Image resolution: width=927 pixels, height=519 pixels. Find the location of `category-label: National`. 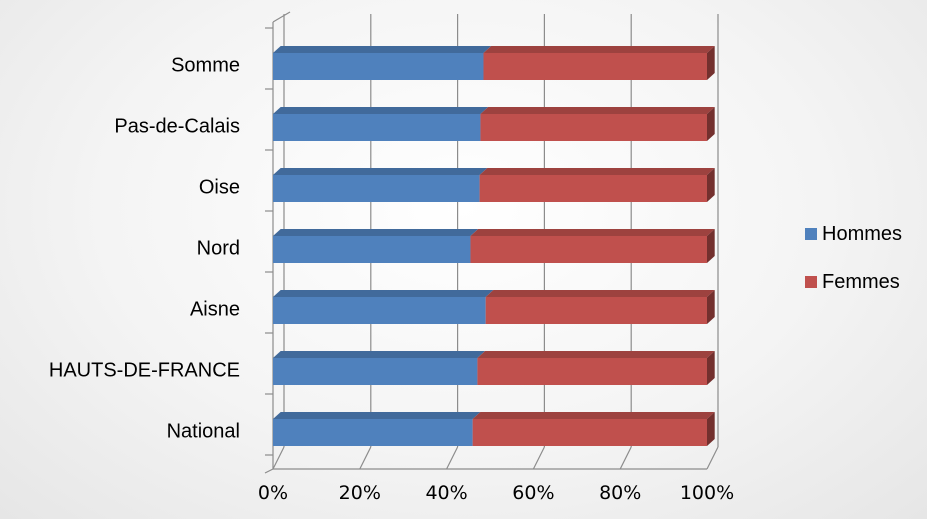

category-label: National is located at coordinates (203, 432).